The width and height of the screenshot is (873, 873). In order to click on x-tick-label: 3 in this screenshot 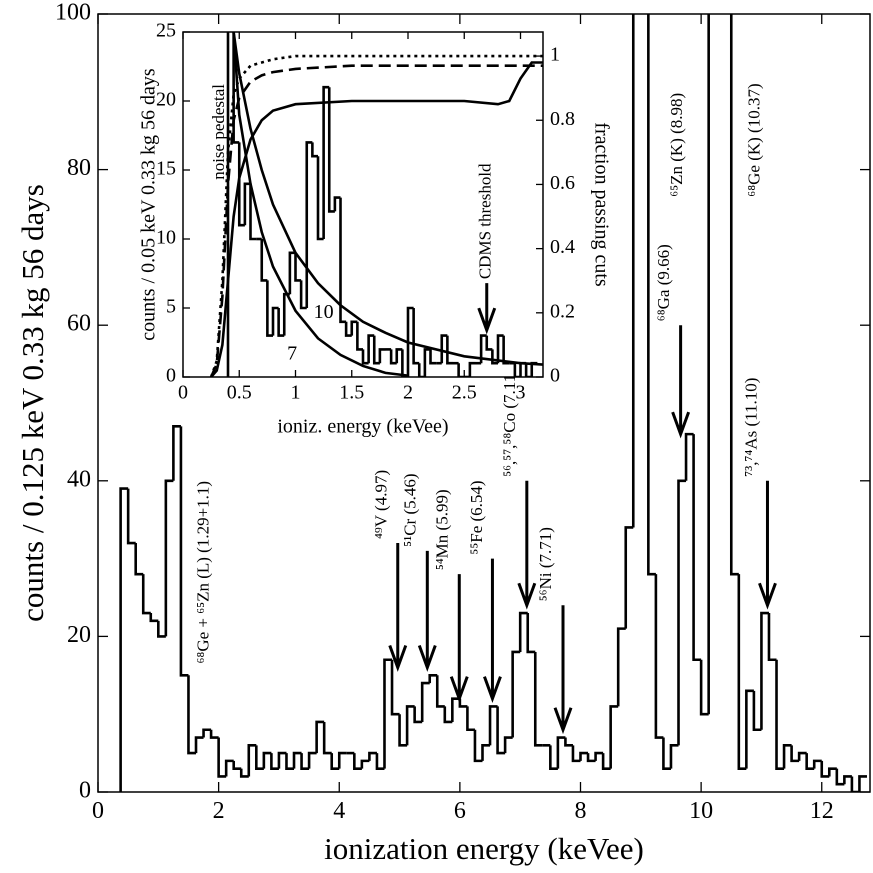, I will do `click(521, 393)`.